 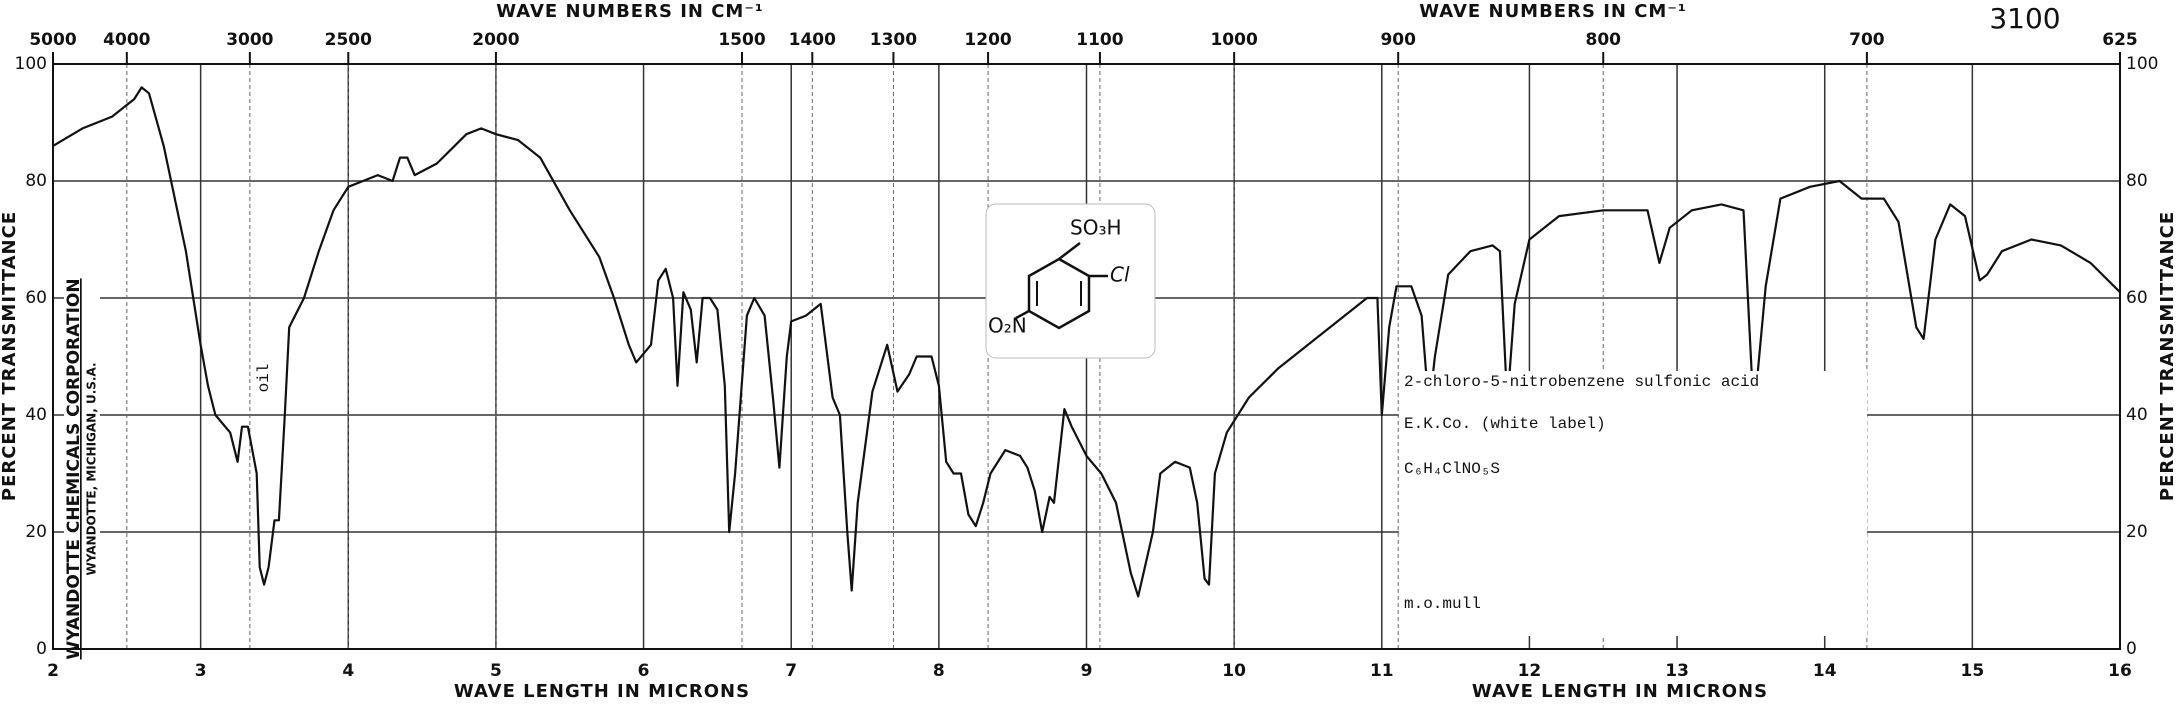 I want to click on x2-tick-label: 1500, so click(x=741, y=40).